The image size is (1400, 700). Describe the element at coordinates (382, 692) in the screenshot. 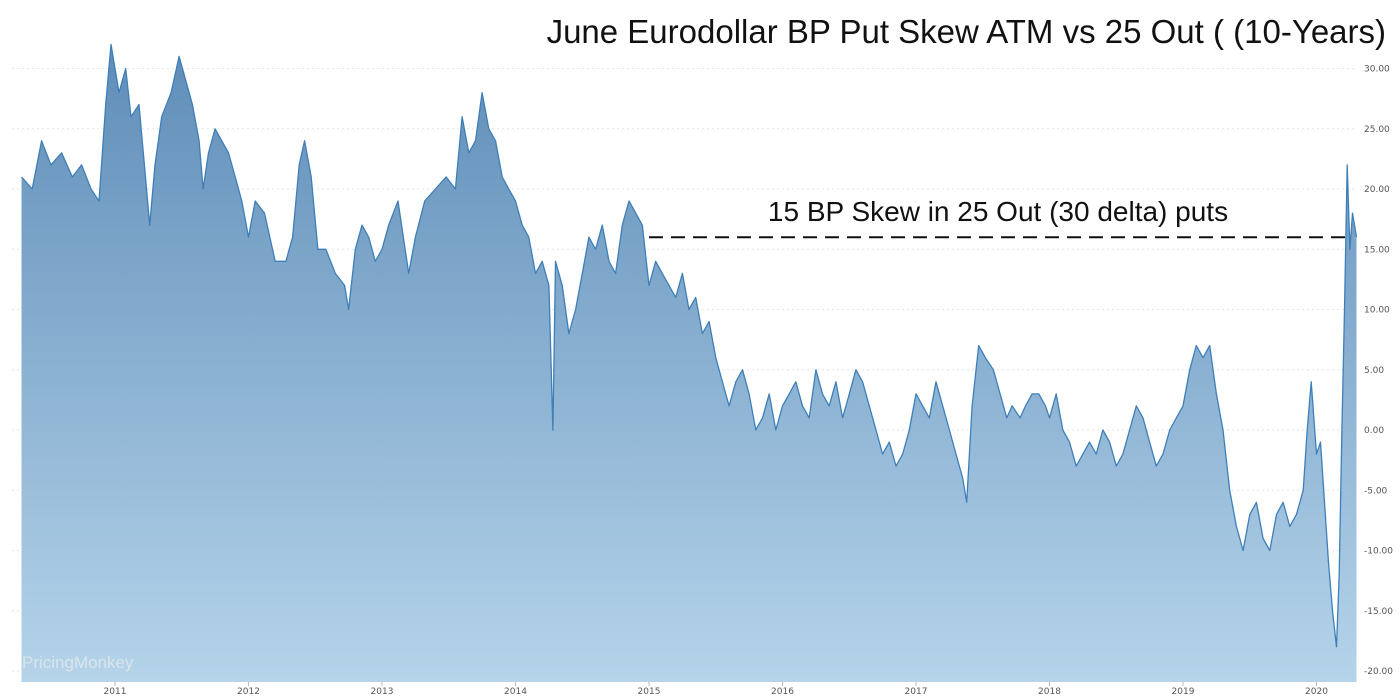

I see `x-tick-label: 2013` at that location.